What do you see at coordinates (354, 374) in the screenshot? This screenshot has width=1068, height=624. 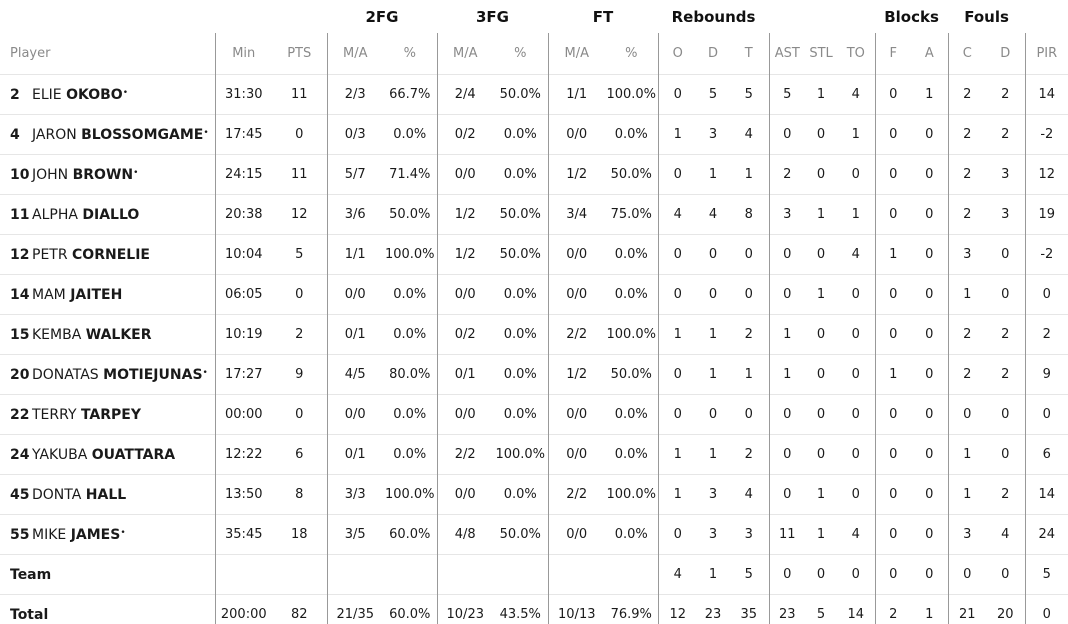 I see `stat-cell: 4/5` at bounding box center [354, 374].